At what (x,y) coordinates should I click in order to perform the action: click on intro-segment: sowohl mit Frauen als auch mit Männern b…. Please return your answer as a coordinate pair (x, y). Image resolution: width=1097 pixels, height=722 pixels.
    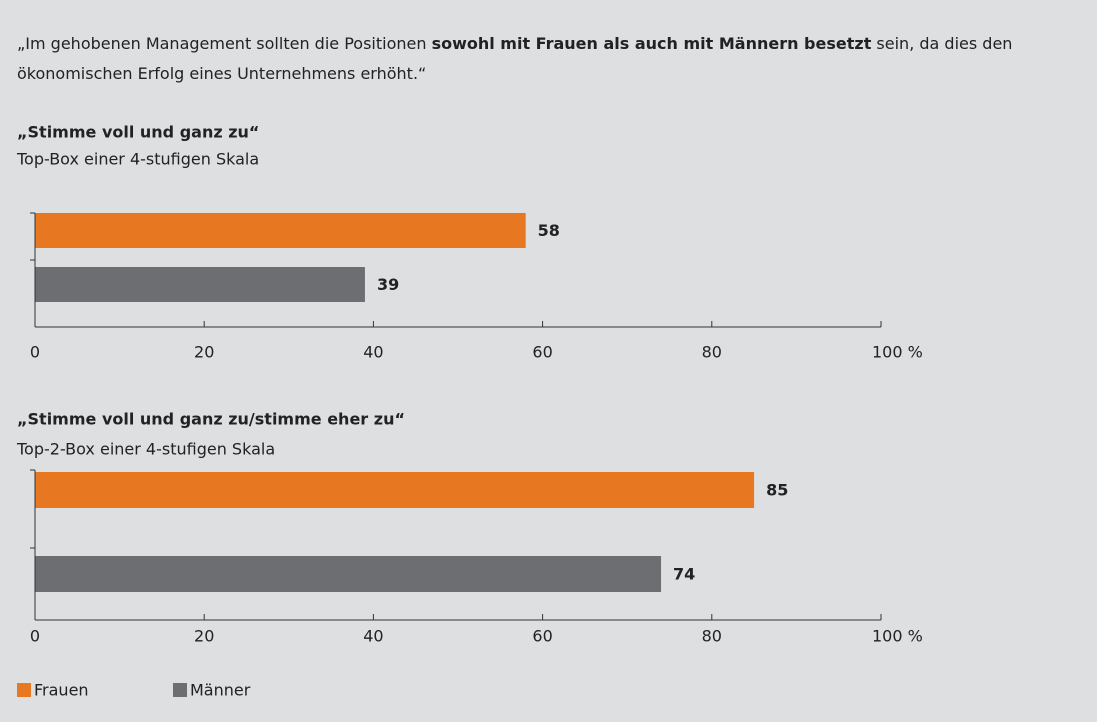
    Looking at the image, I should click on (651, 43).